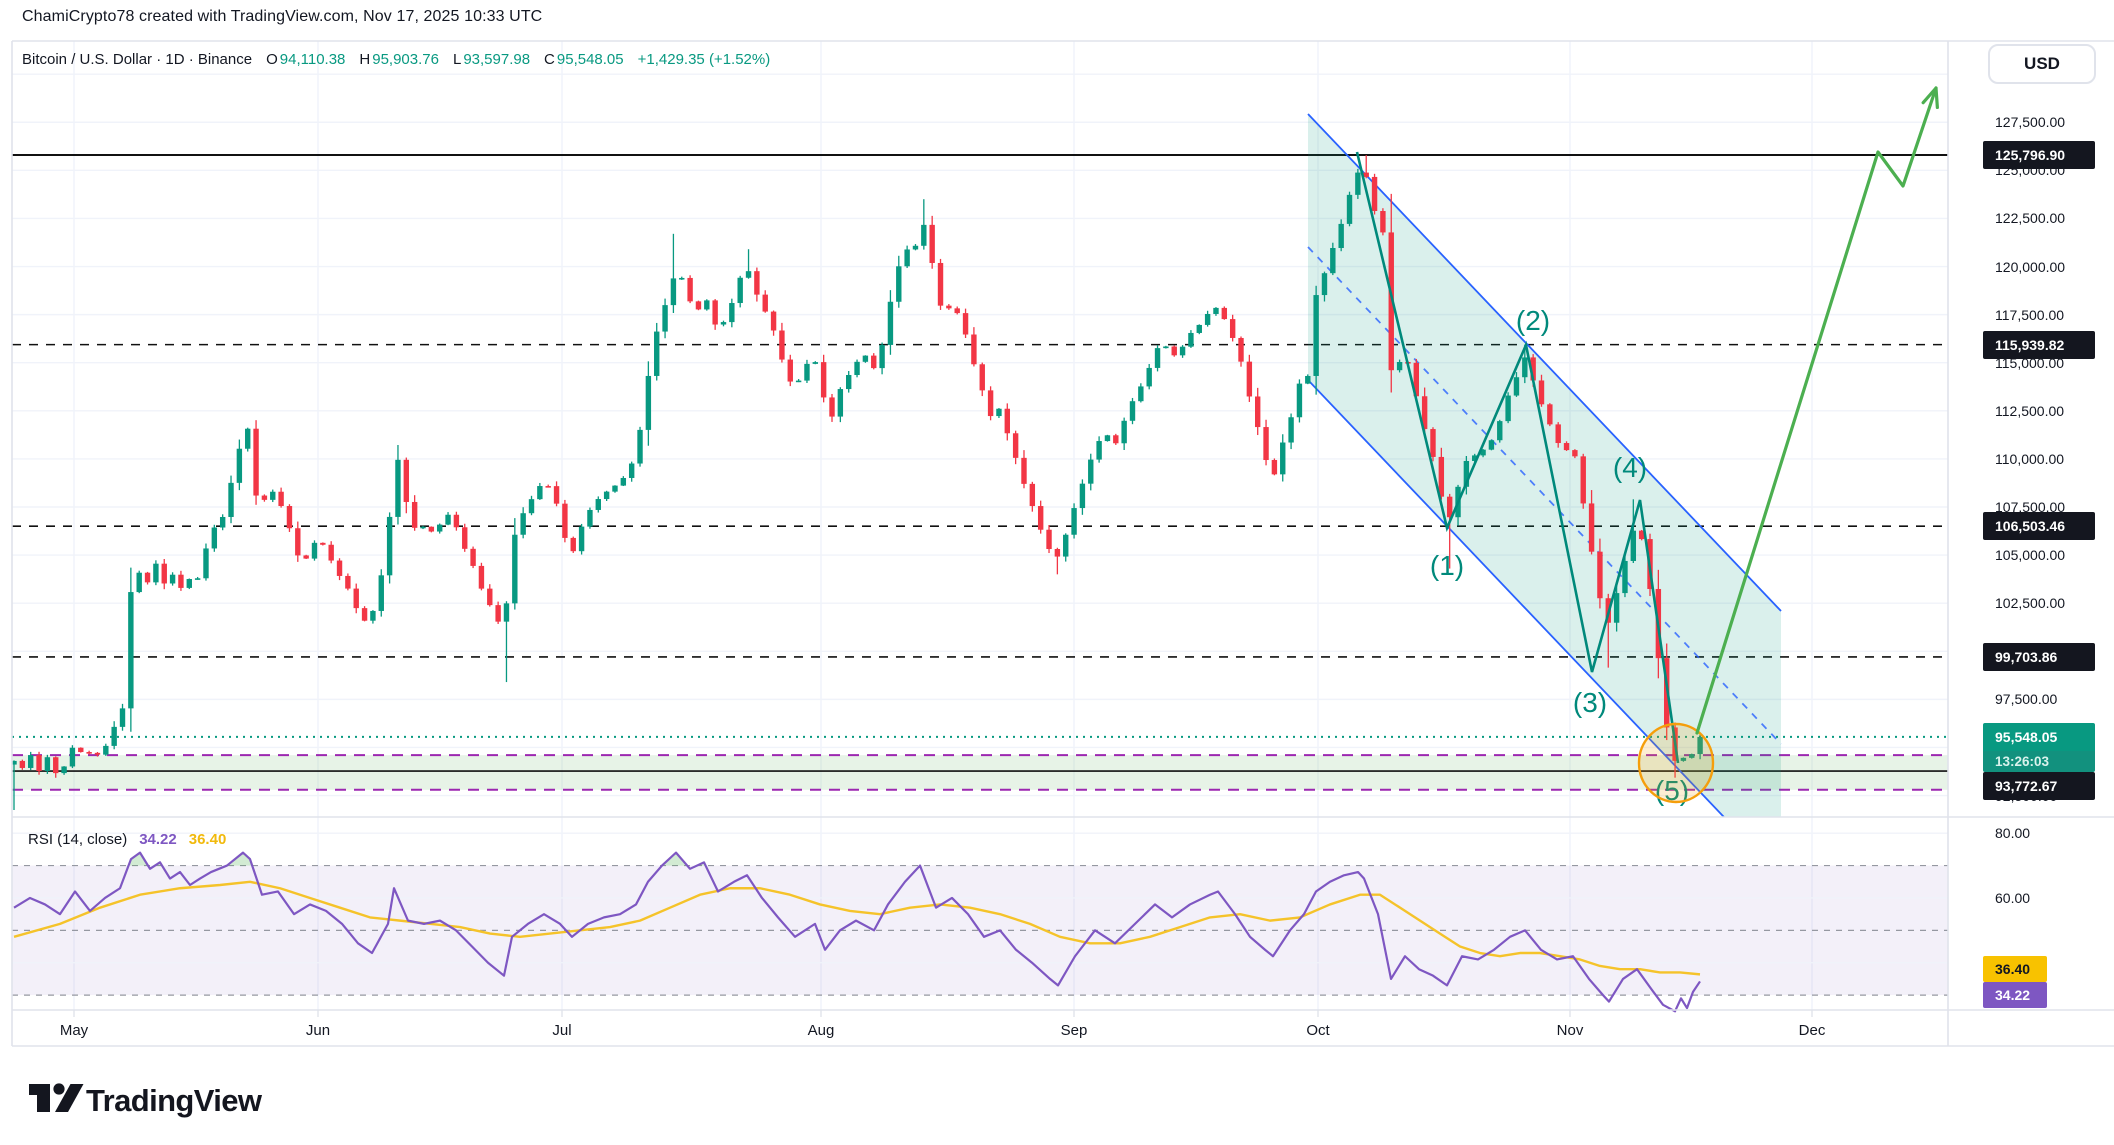  I want to click on currency-label: USD, so click(2042, 63).